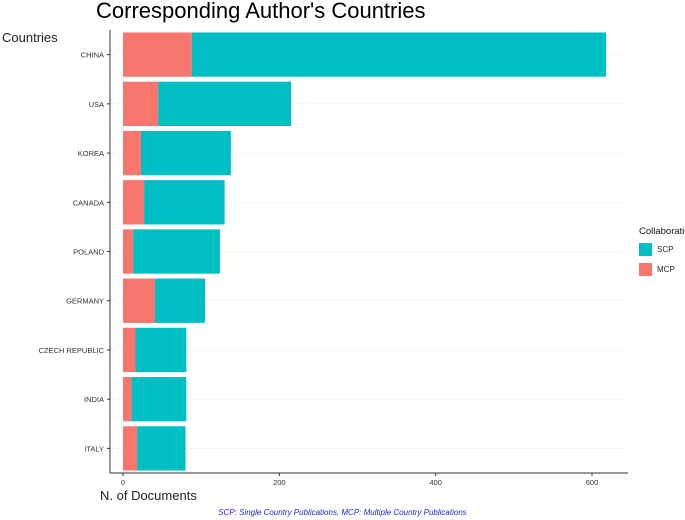  I want to click on bar-scp-czech-republic, so click(161, 350).